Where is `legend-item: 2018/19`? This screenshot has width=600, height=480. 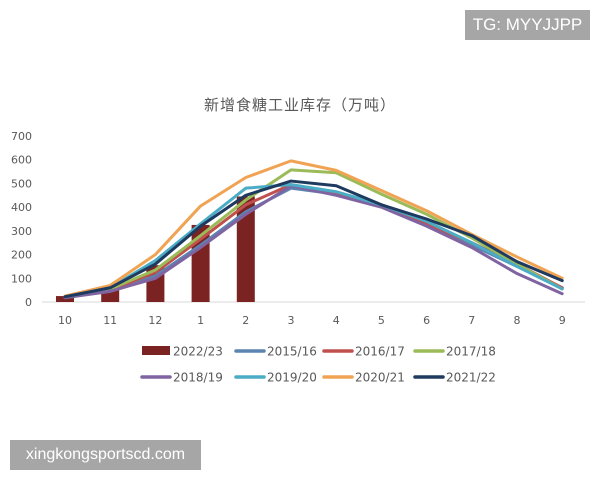 legend-item: 2018/19 is located at coordinates (181, 378).